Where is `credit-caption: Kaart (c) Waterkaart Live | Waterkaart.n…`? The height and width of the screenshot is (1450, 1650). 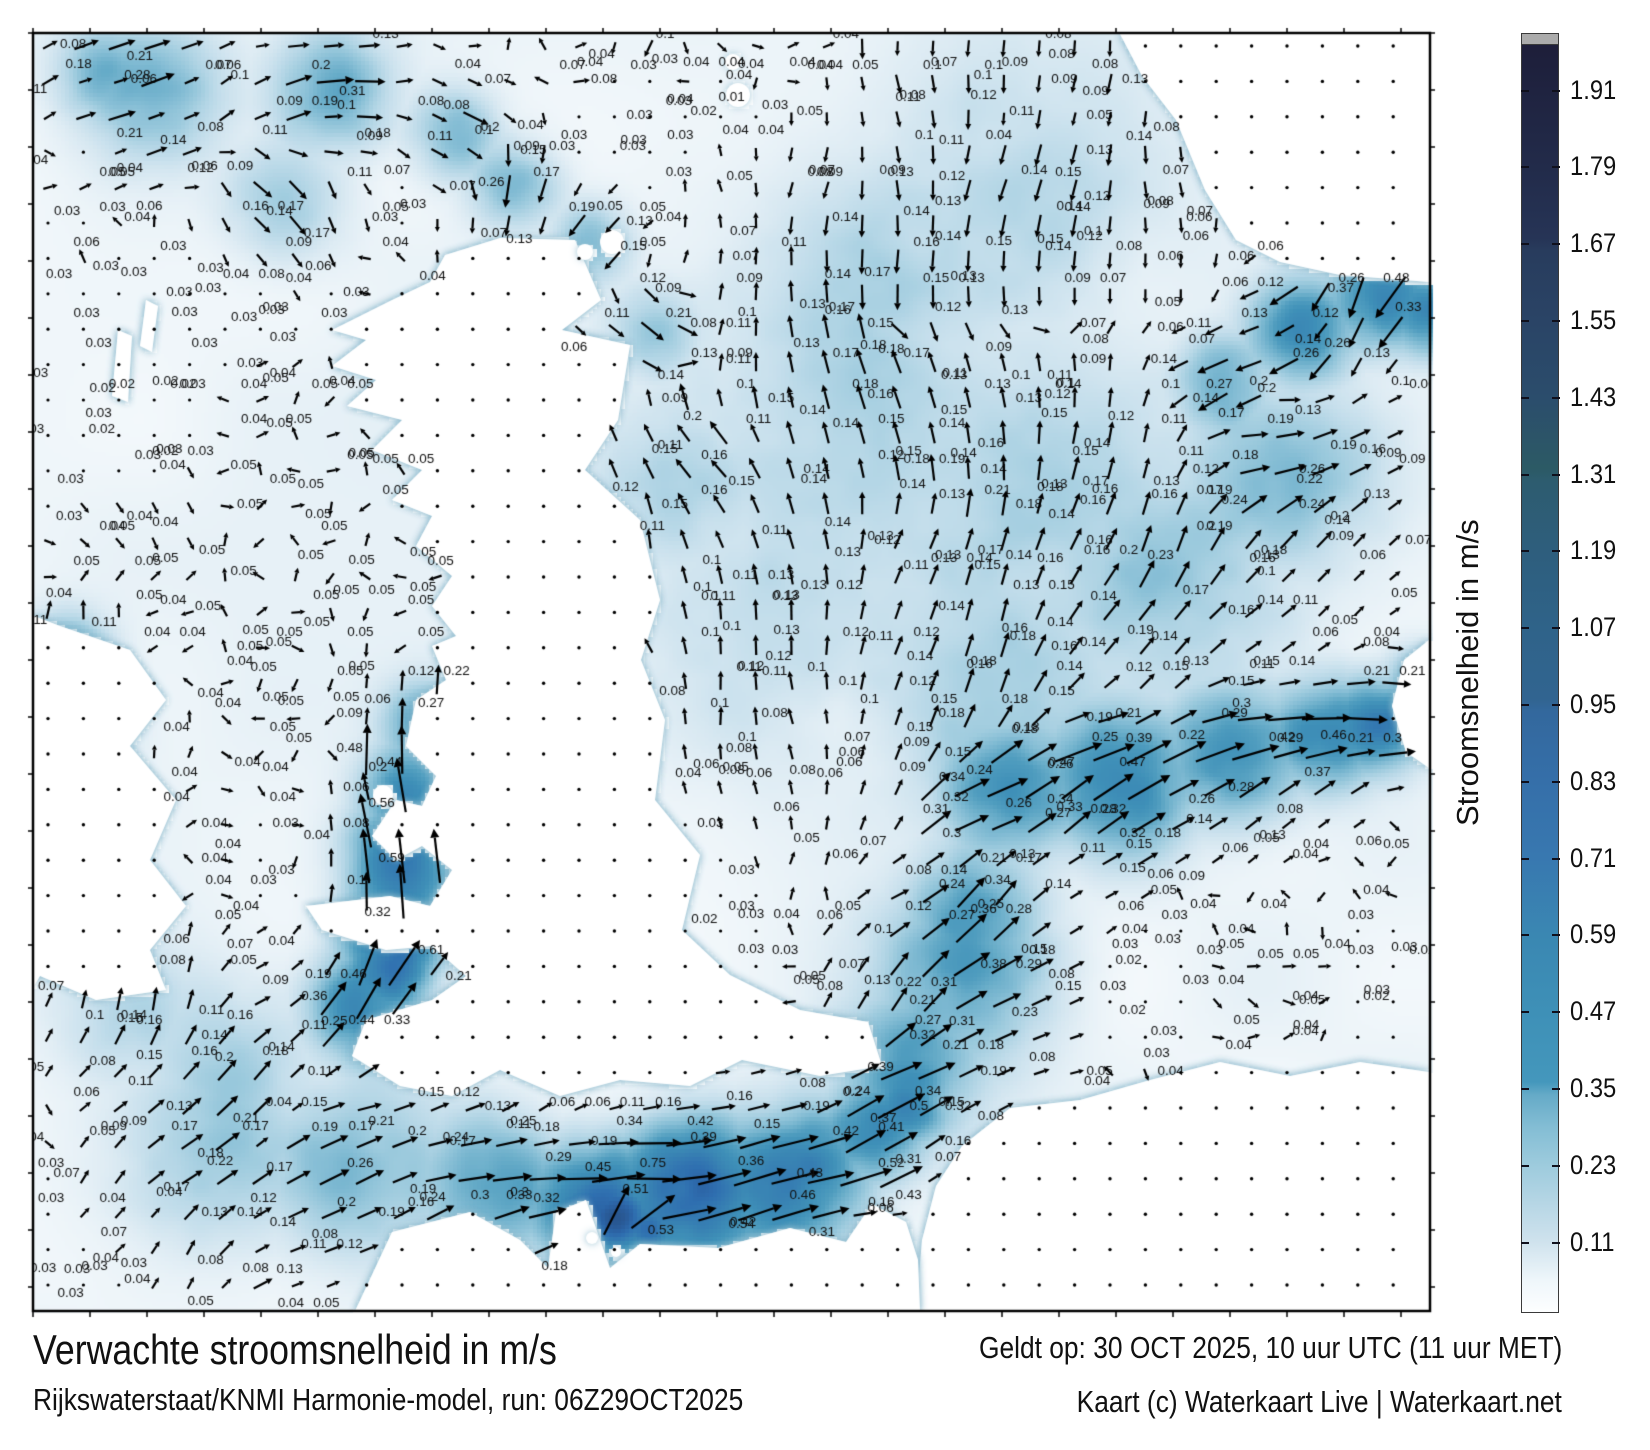
credit-caption: Kaart (c) Waterkaart Live | Waterkaart.n… is located at coordinates (1319, 1401).